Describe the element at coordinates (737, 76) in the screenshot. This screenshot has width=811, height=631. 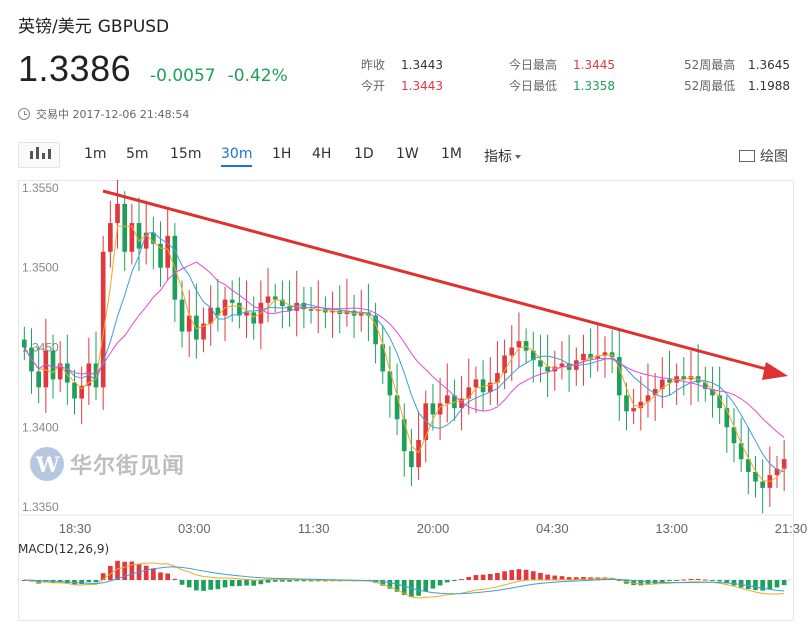
I see `stats-col-3: 52周最高 1.3645 52周最低 1.1988` at that location.